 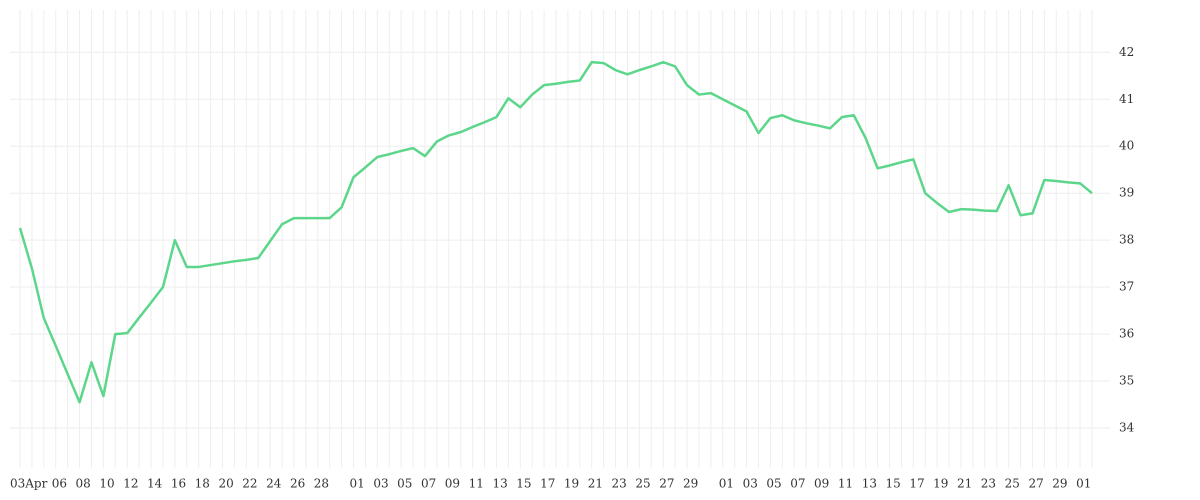 I want to click on y-tick-label: 42, so click(x=1126, y=52).